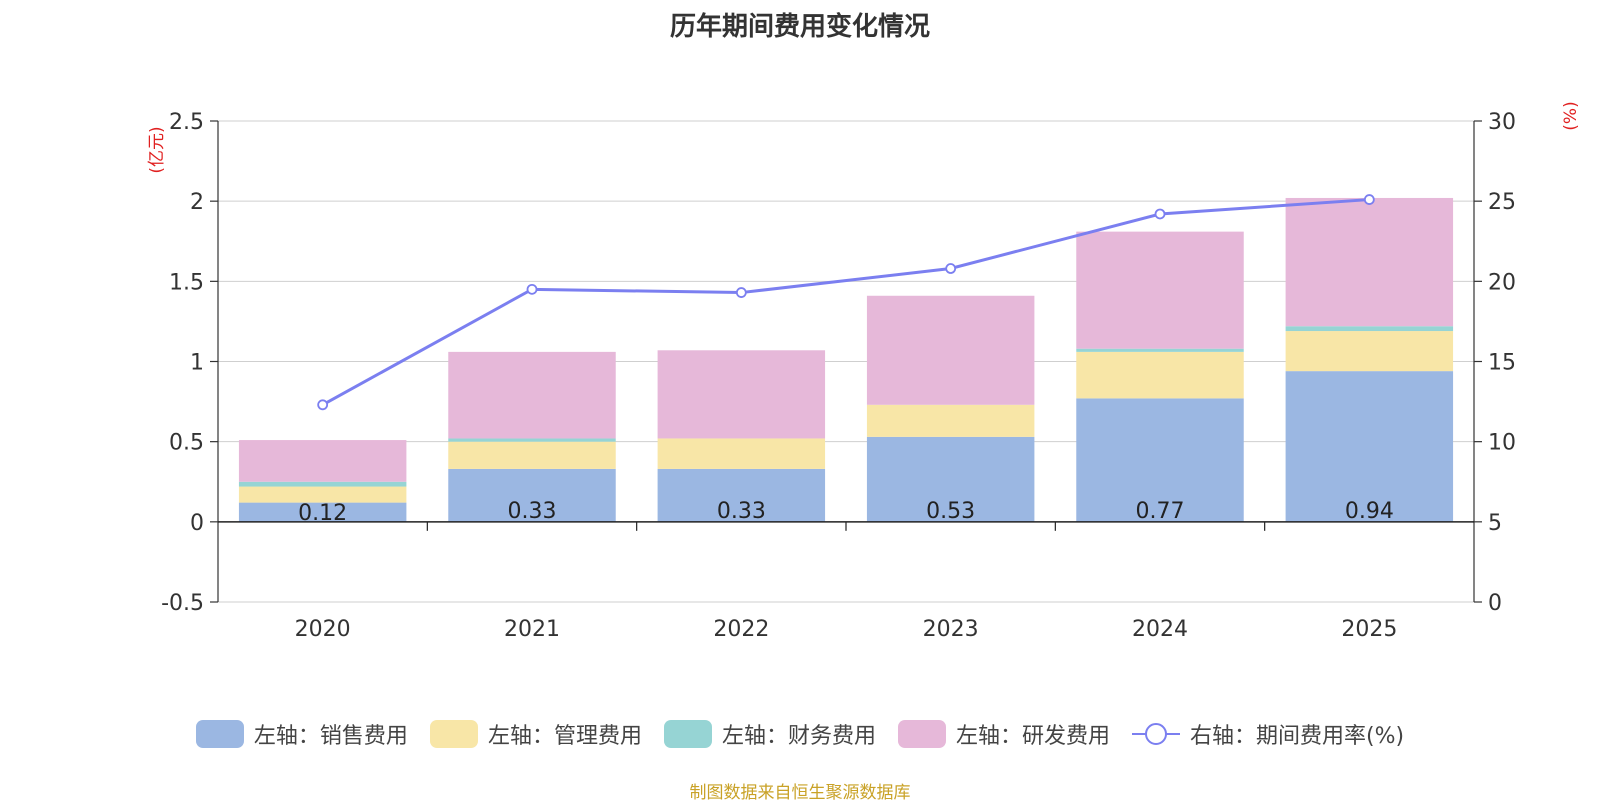  What do you see at coordinates (1502, 122) in the screenshot?
I see `right-axis-tick-label: 30` at bounding box center [1502, 122].